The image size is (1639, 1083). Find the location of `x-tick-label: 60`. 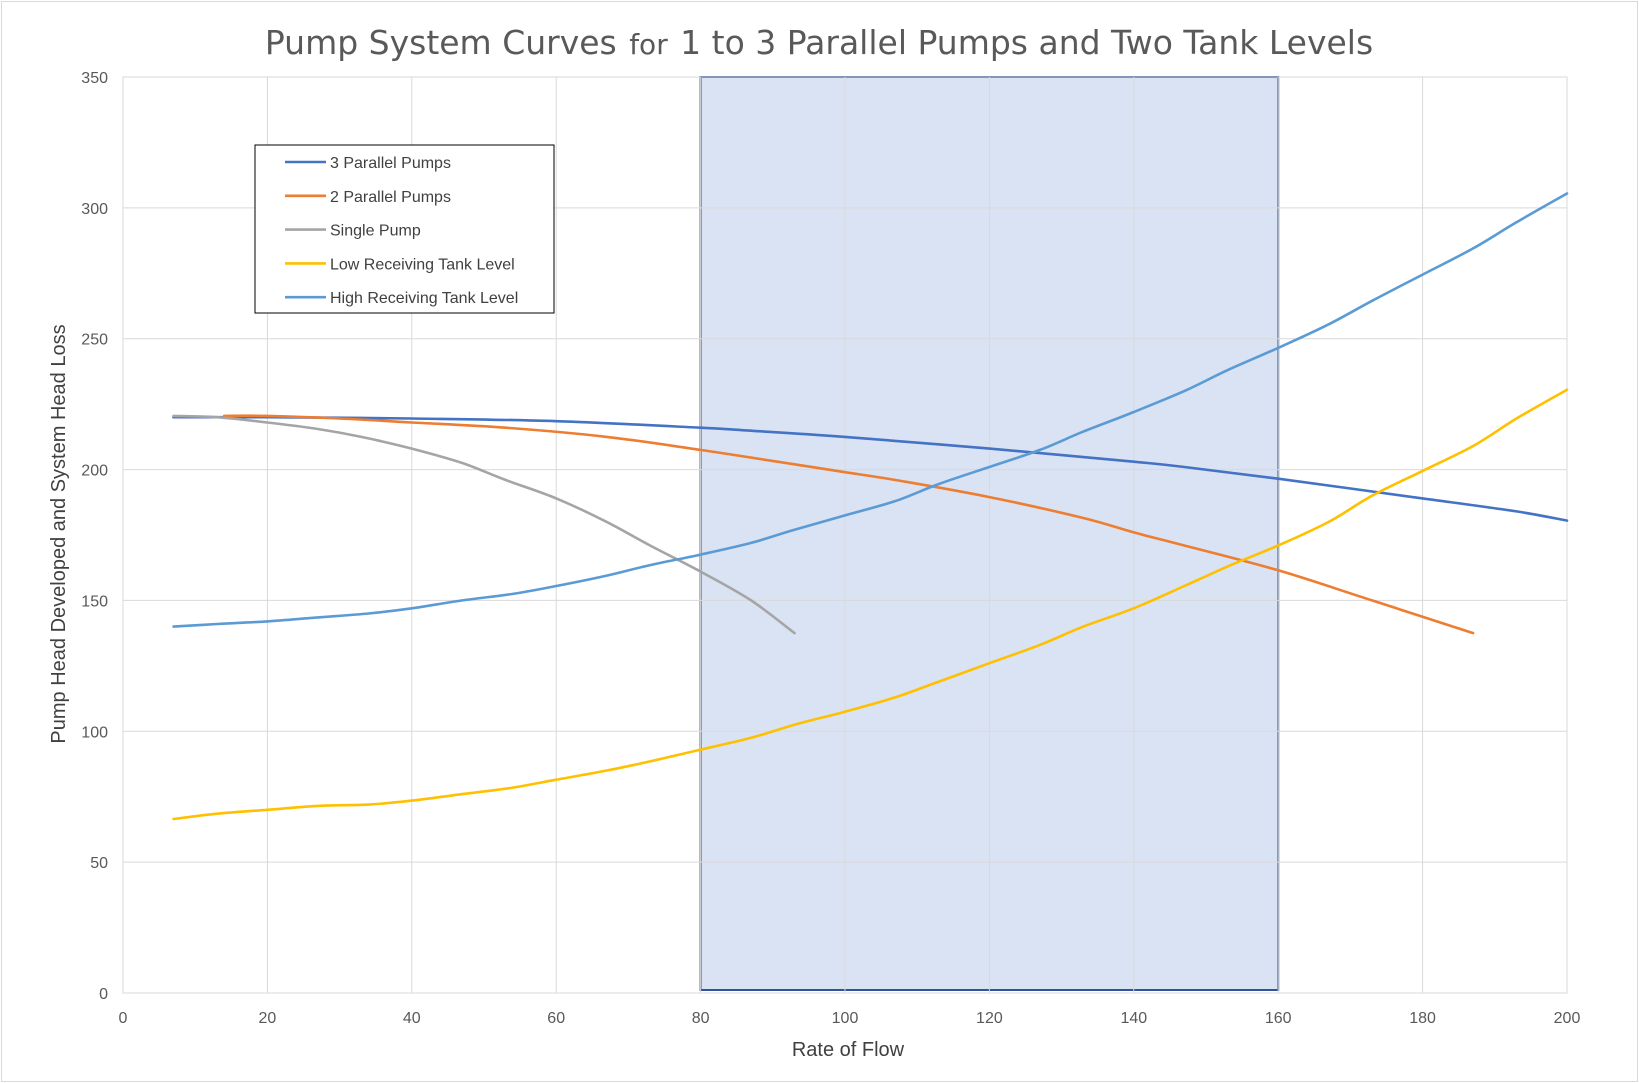

x-tick-label: 60 is located at coordinates (556, 1018).